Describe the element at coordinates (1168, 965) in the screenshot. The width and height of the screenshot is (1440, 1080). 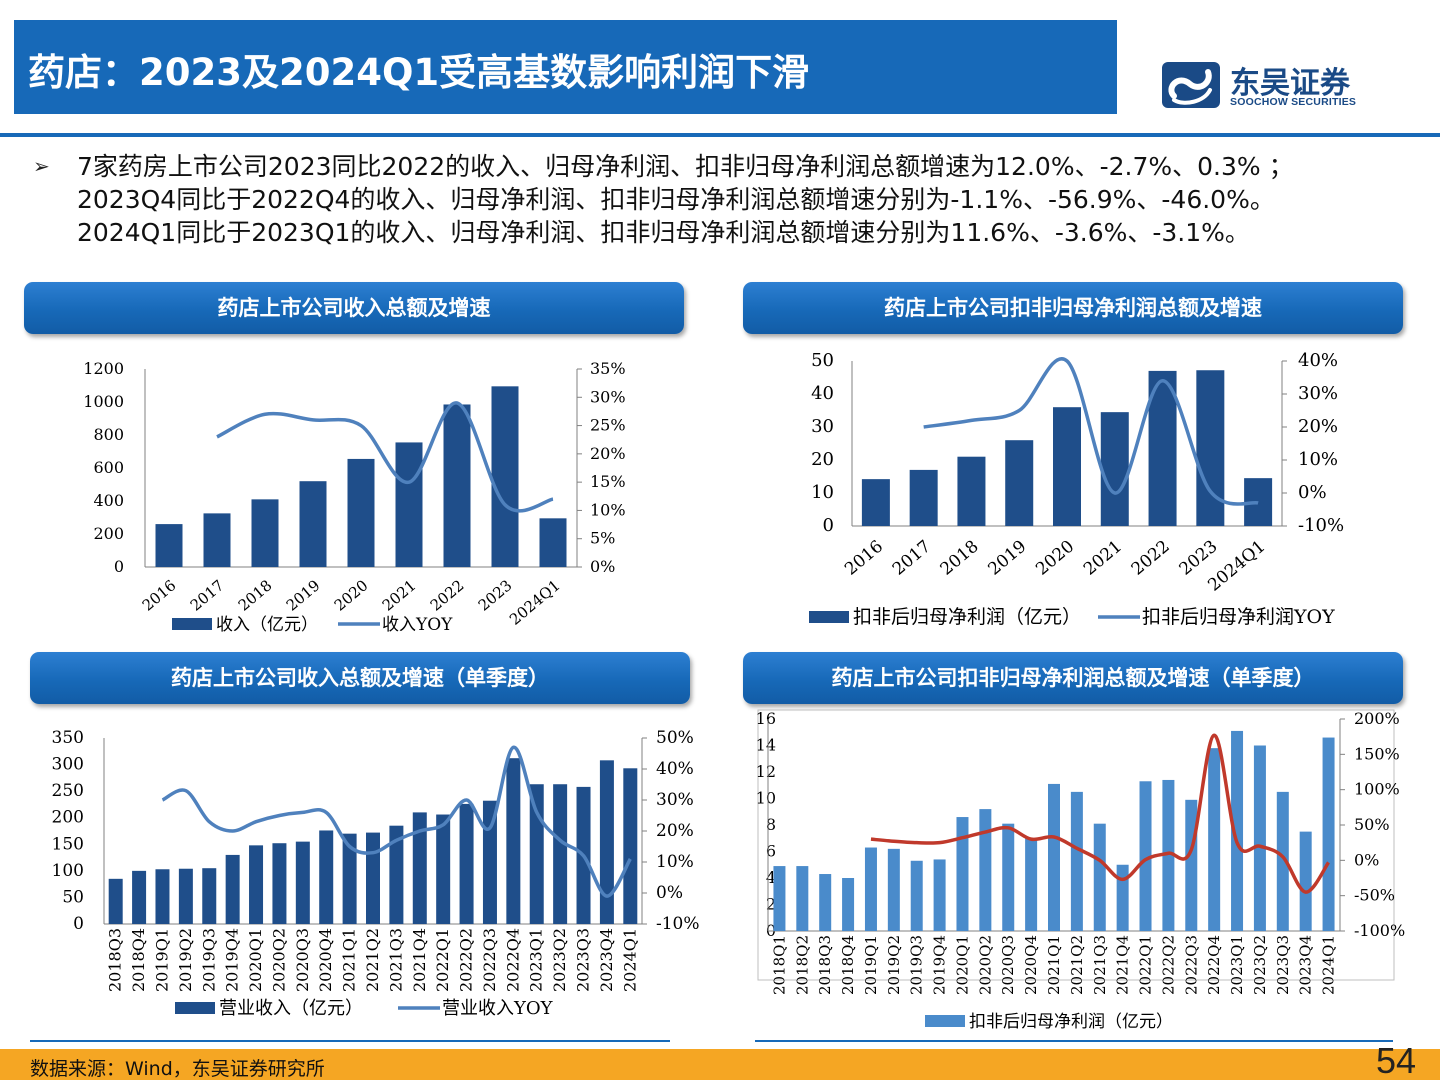
I see `profit-quarterly-x-tick: 2022Q2` at that location.